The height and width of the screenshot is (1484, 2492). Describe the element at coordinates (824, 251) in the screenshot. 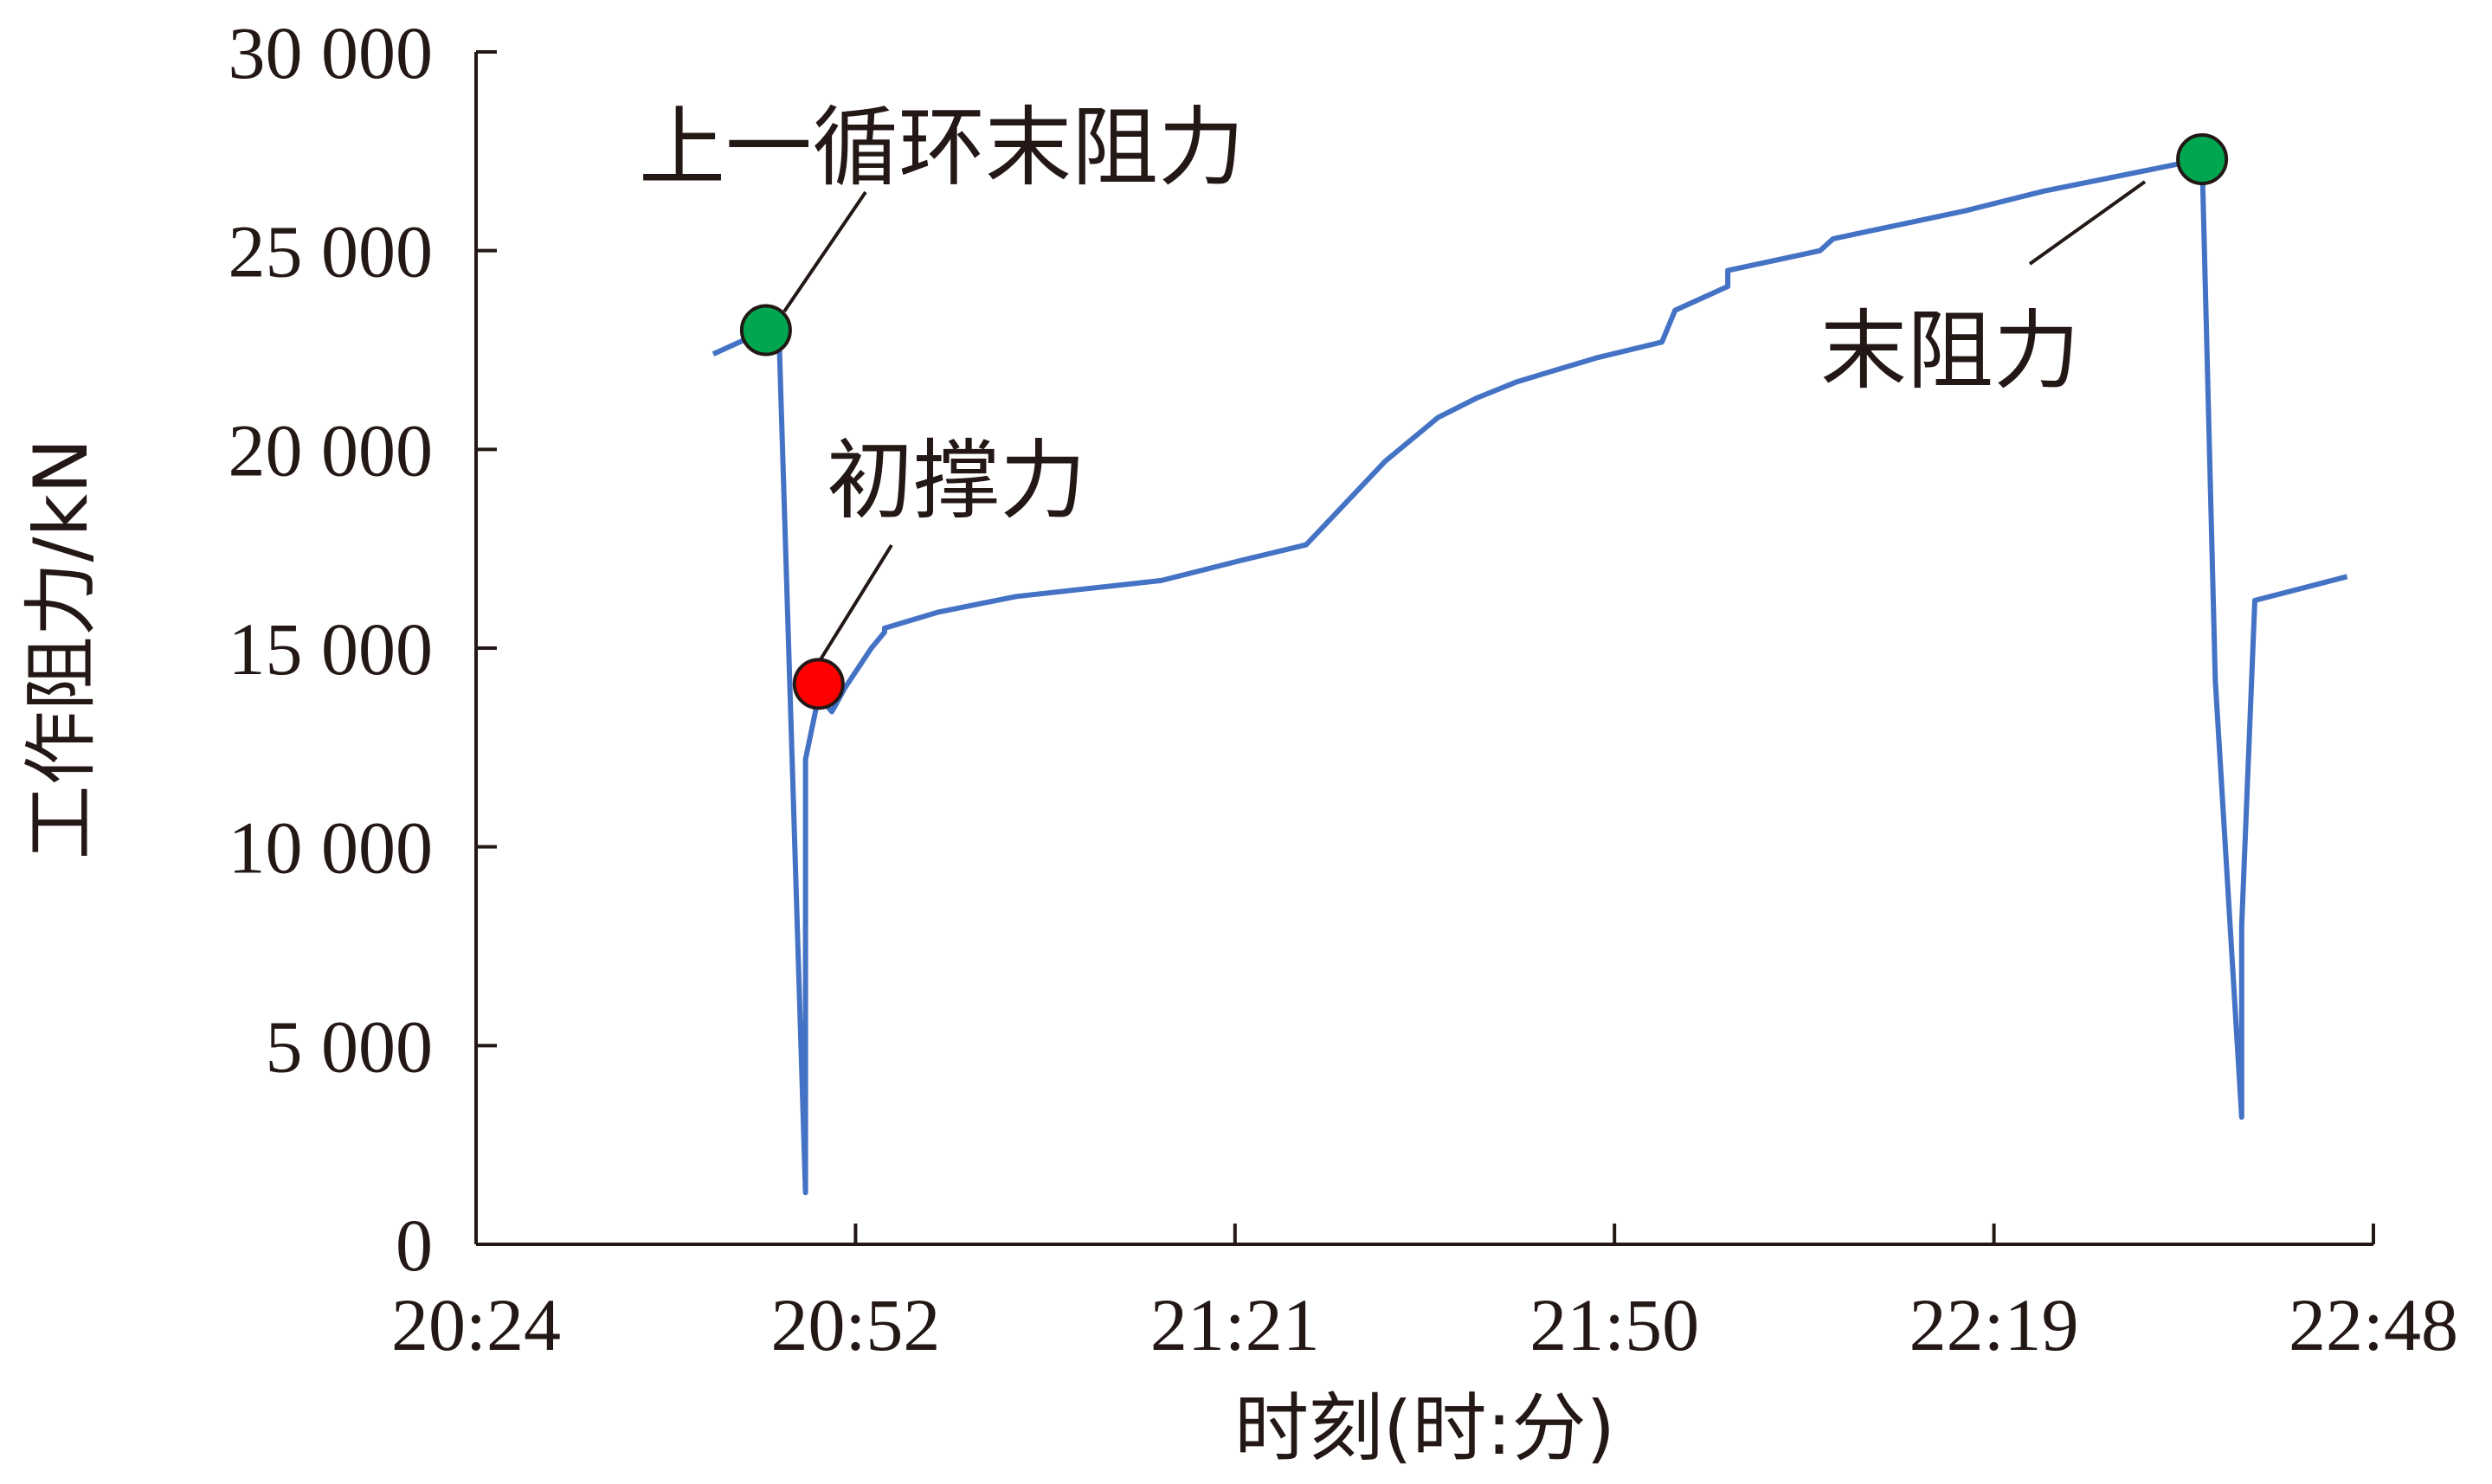

I see `annotation-leader-prev-end-resistance` at that location.